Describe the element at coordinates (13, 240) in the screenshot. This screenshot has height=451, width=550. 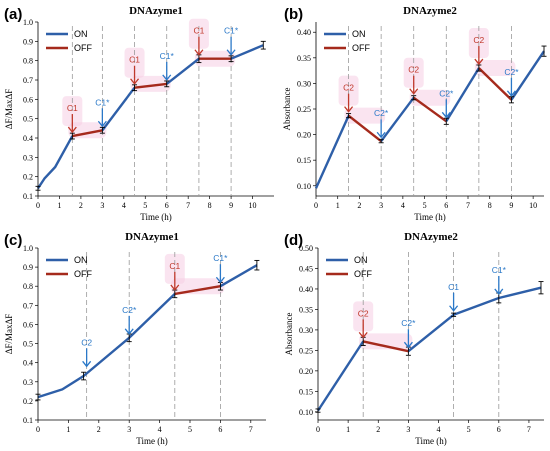
I see `panel-label: (c)` at that location.